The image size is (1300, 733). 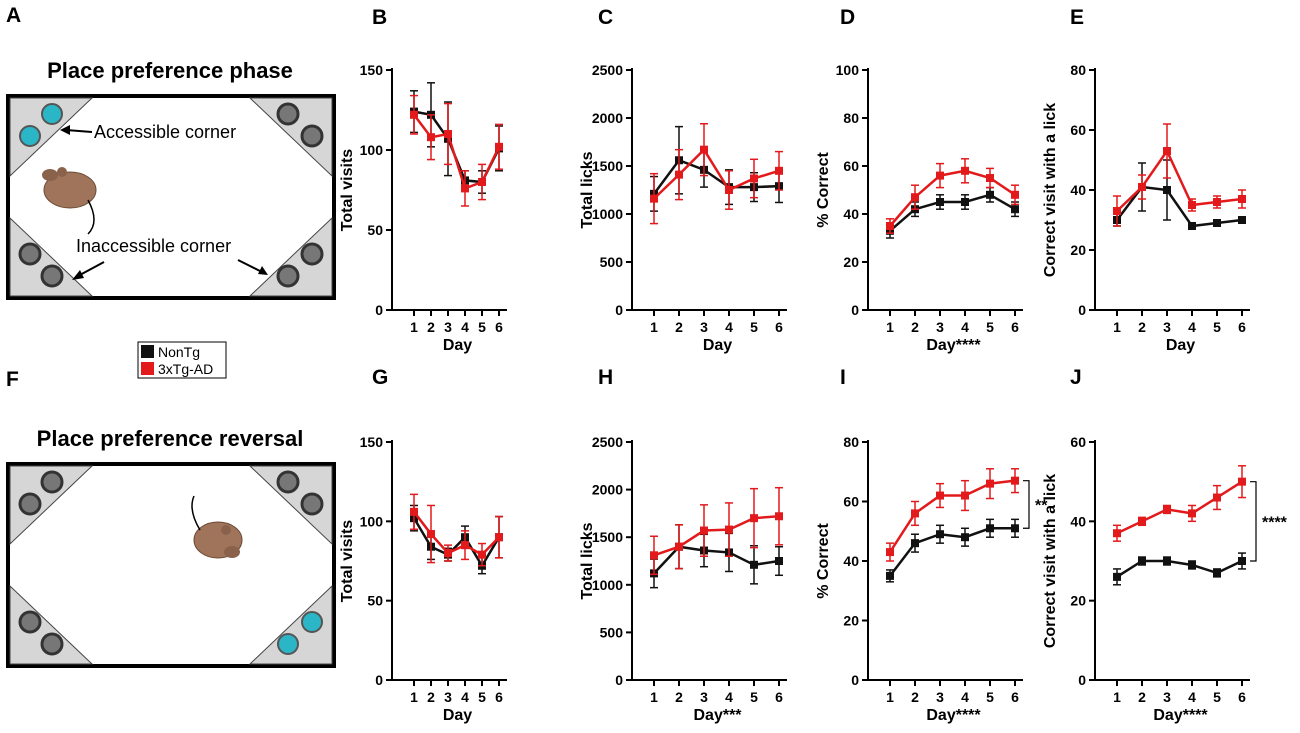 What do you see at coordinates (717, 715) in the screenshot?
I see `x-axis-title: Day***` at bounding box center [717, 715].